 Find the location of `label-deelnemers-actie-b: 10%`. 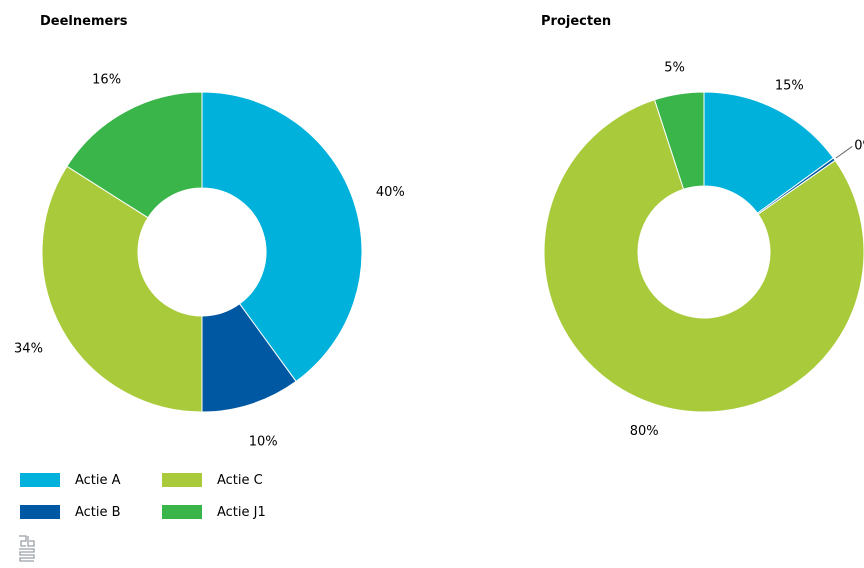

label-deelnemers-actie-b: 10% is located at coordinates (263, 441).